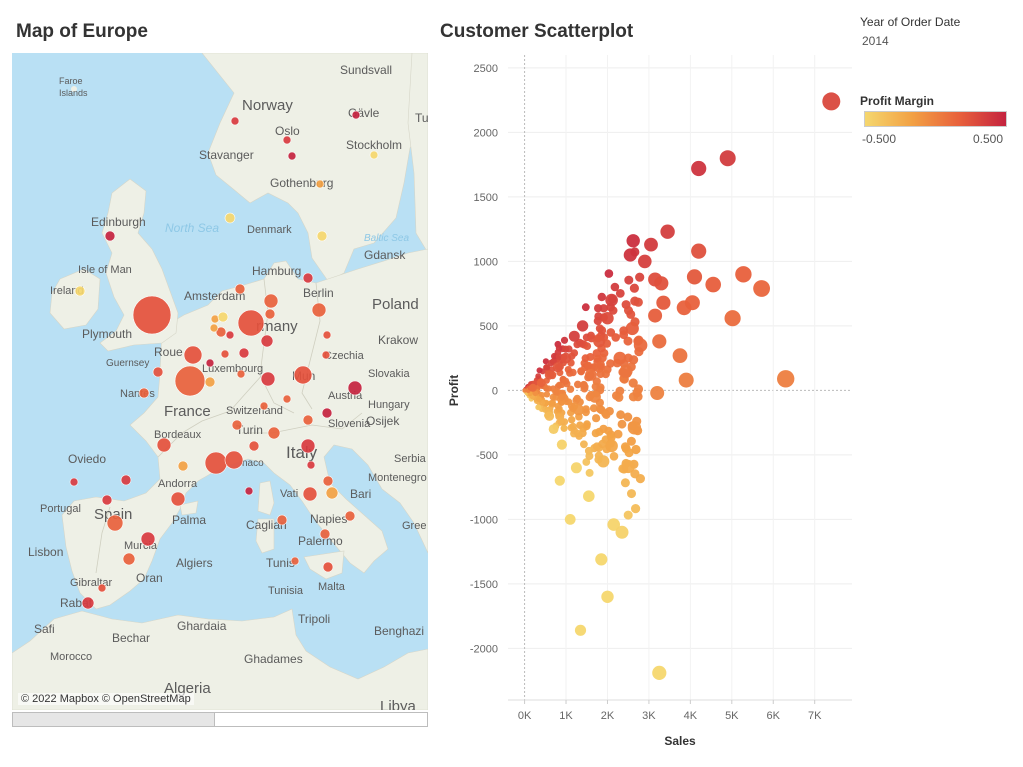 This screenshot has height=767, width=1023. I want to click on map-scrollbar-thumb, so click(114, 719).